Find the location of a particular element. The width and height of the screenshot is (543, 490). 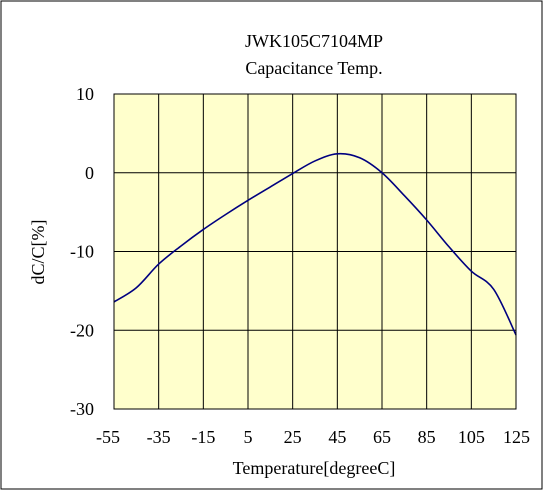

x-tick-label: -55 is located at coordinates (108, 437).